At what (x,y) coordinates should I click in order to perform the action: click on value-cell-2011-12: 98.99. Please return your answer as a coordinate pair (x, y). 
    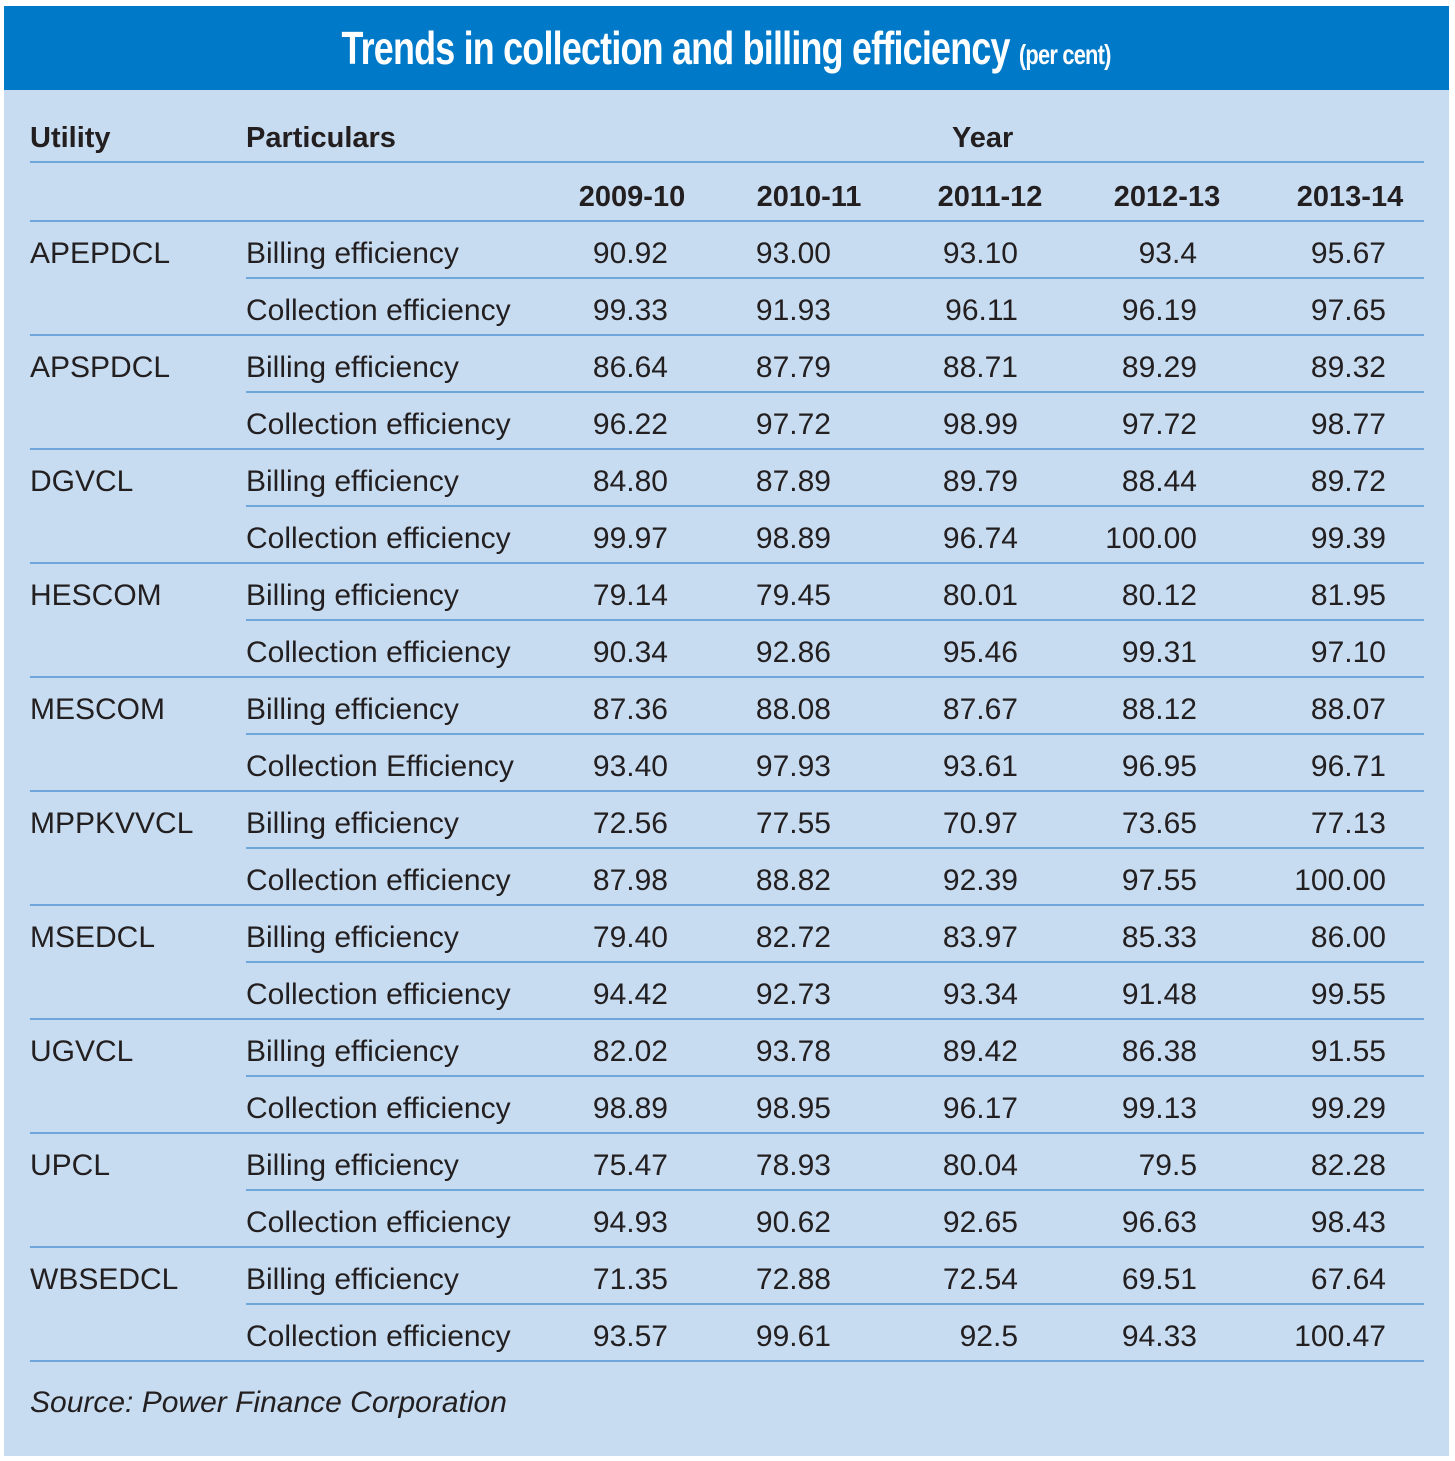
    Looking at the image, I should click on (980, 424).